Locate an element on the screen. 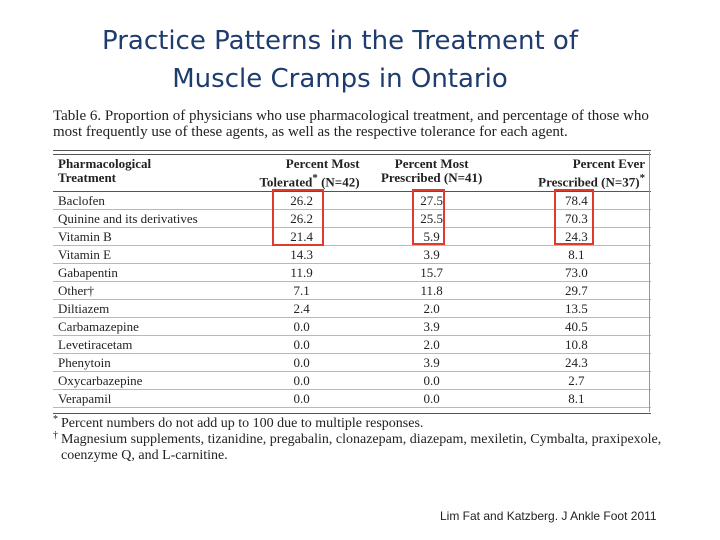 This screenshot has height=540, width=720. slide-title-line2: Muscle Cramps in Ontario is located at coordinates (340, 79).